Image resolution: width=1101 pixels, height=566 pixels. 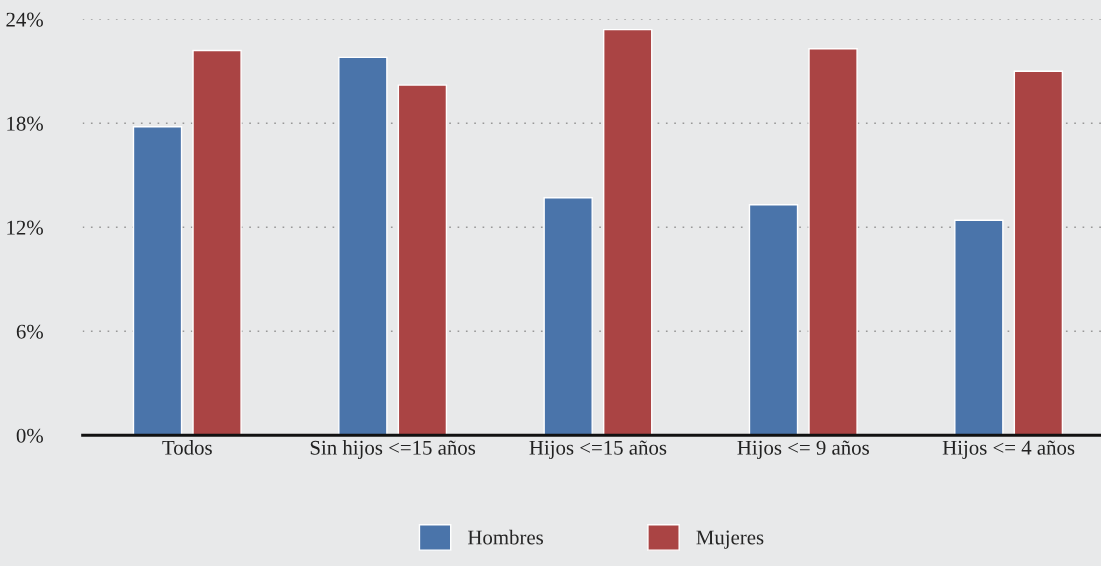 I want to click on y-tick-label: 18%, so click(x=25, y=123).